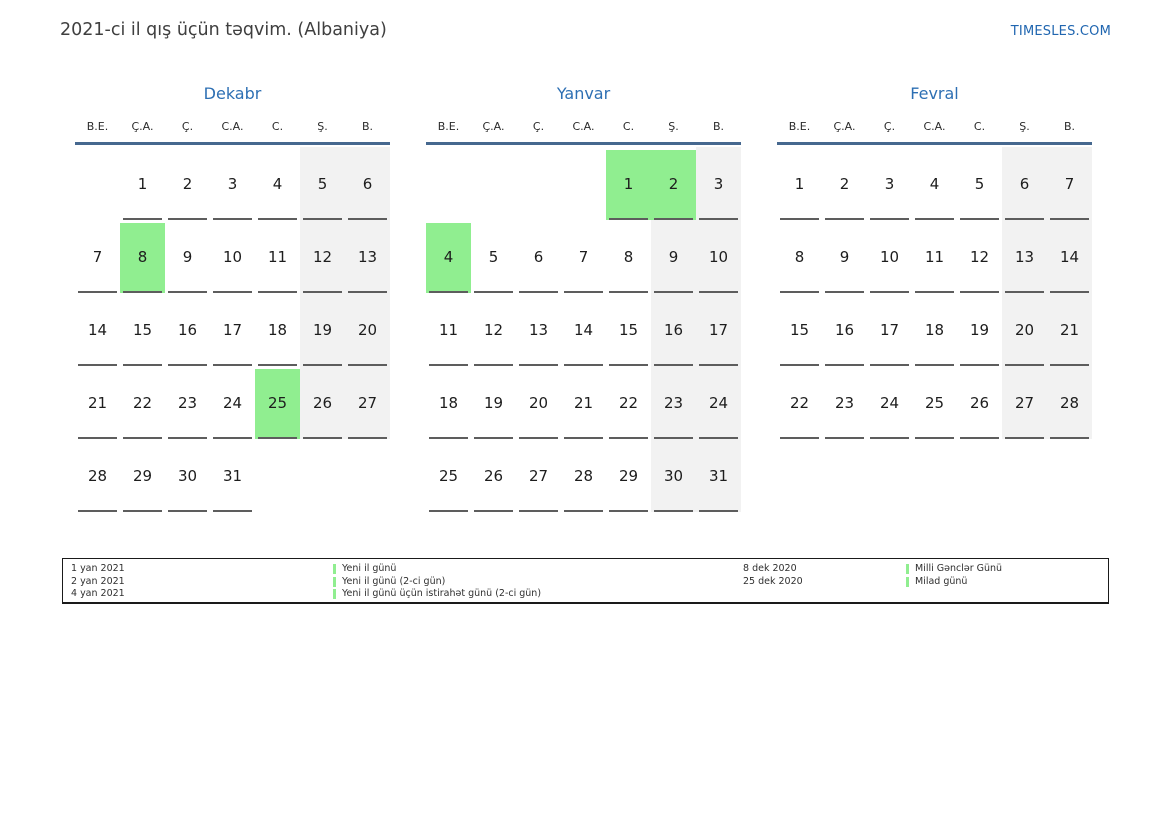 The image size is (1169, 827). What do you see at coordinates (934, 329) in the screenshot?
I see `day-cell: 18` at bounding box center [934, 329].